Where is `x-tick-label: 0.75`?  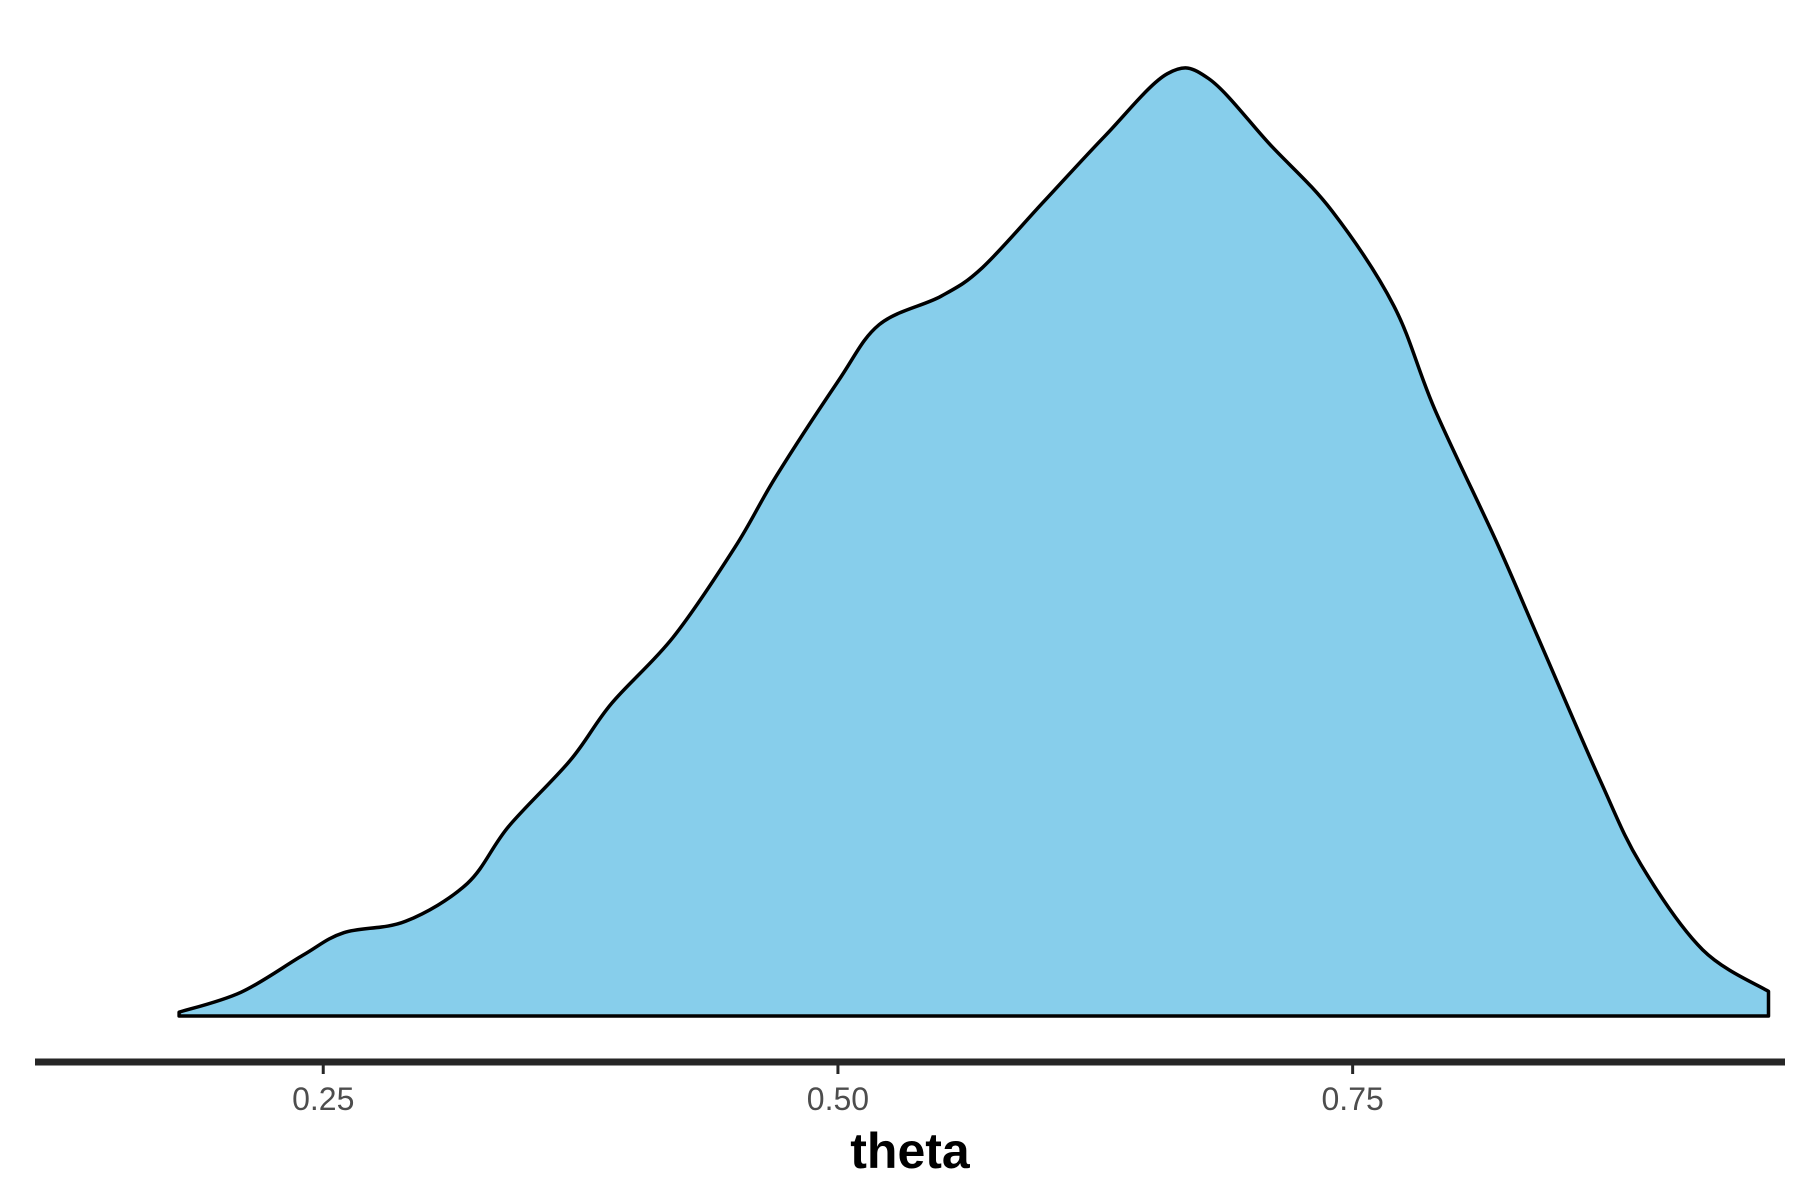
x-tick-label: 0.75 is located at coordinates (1353, 1099).